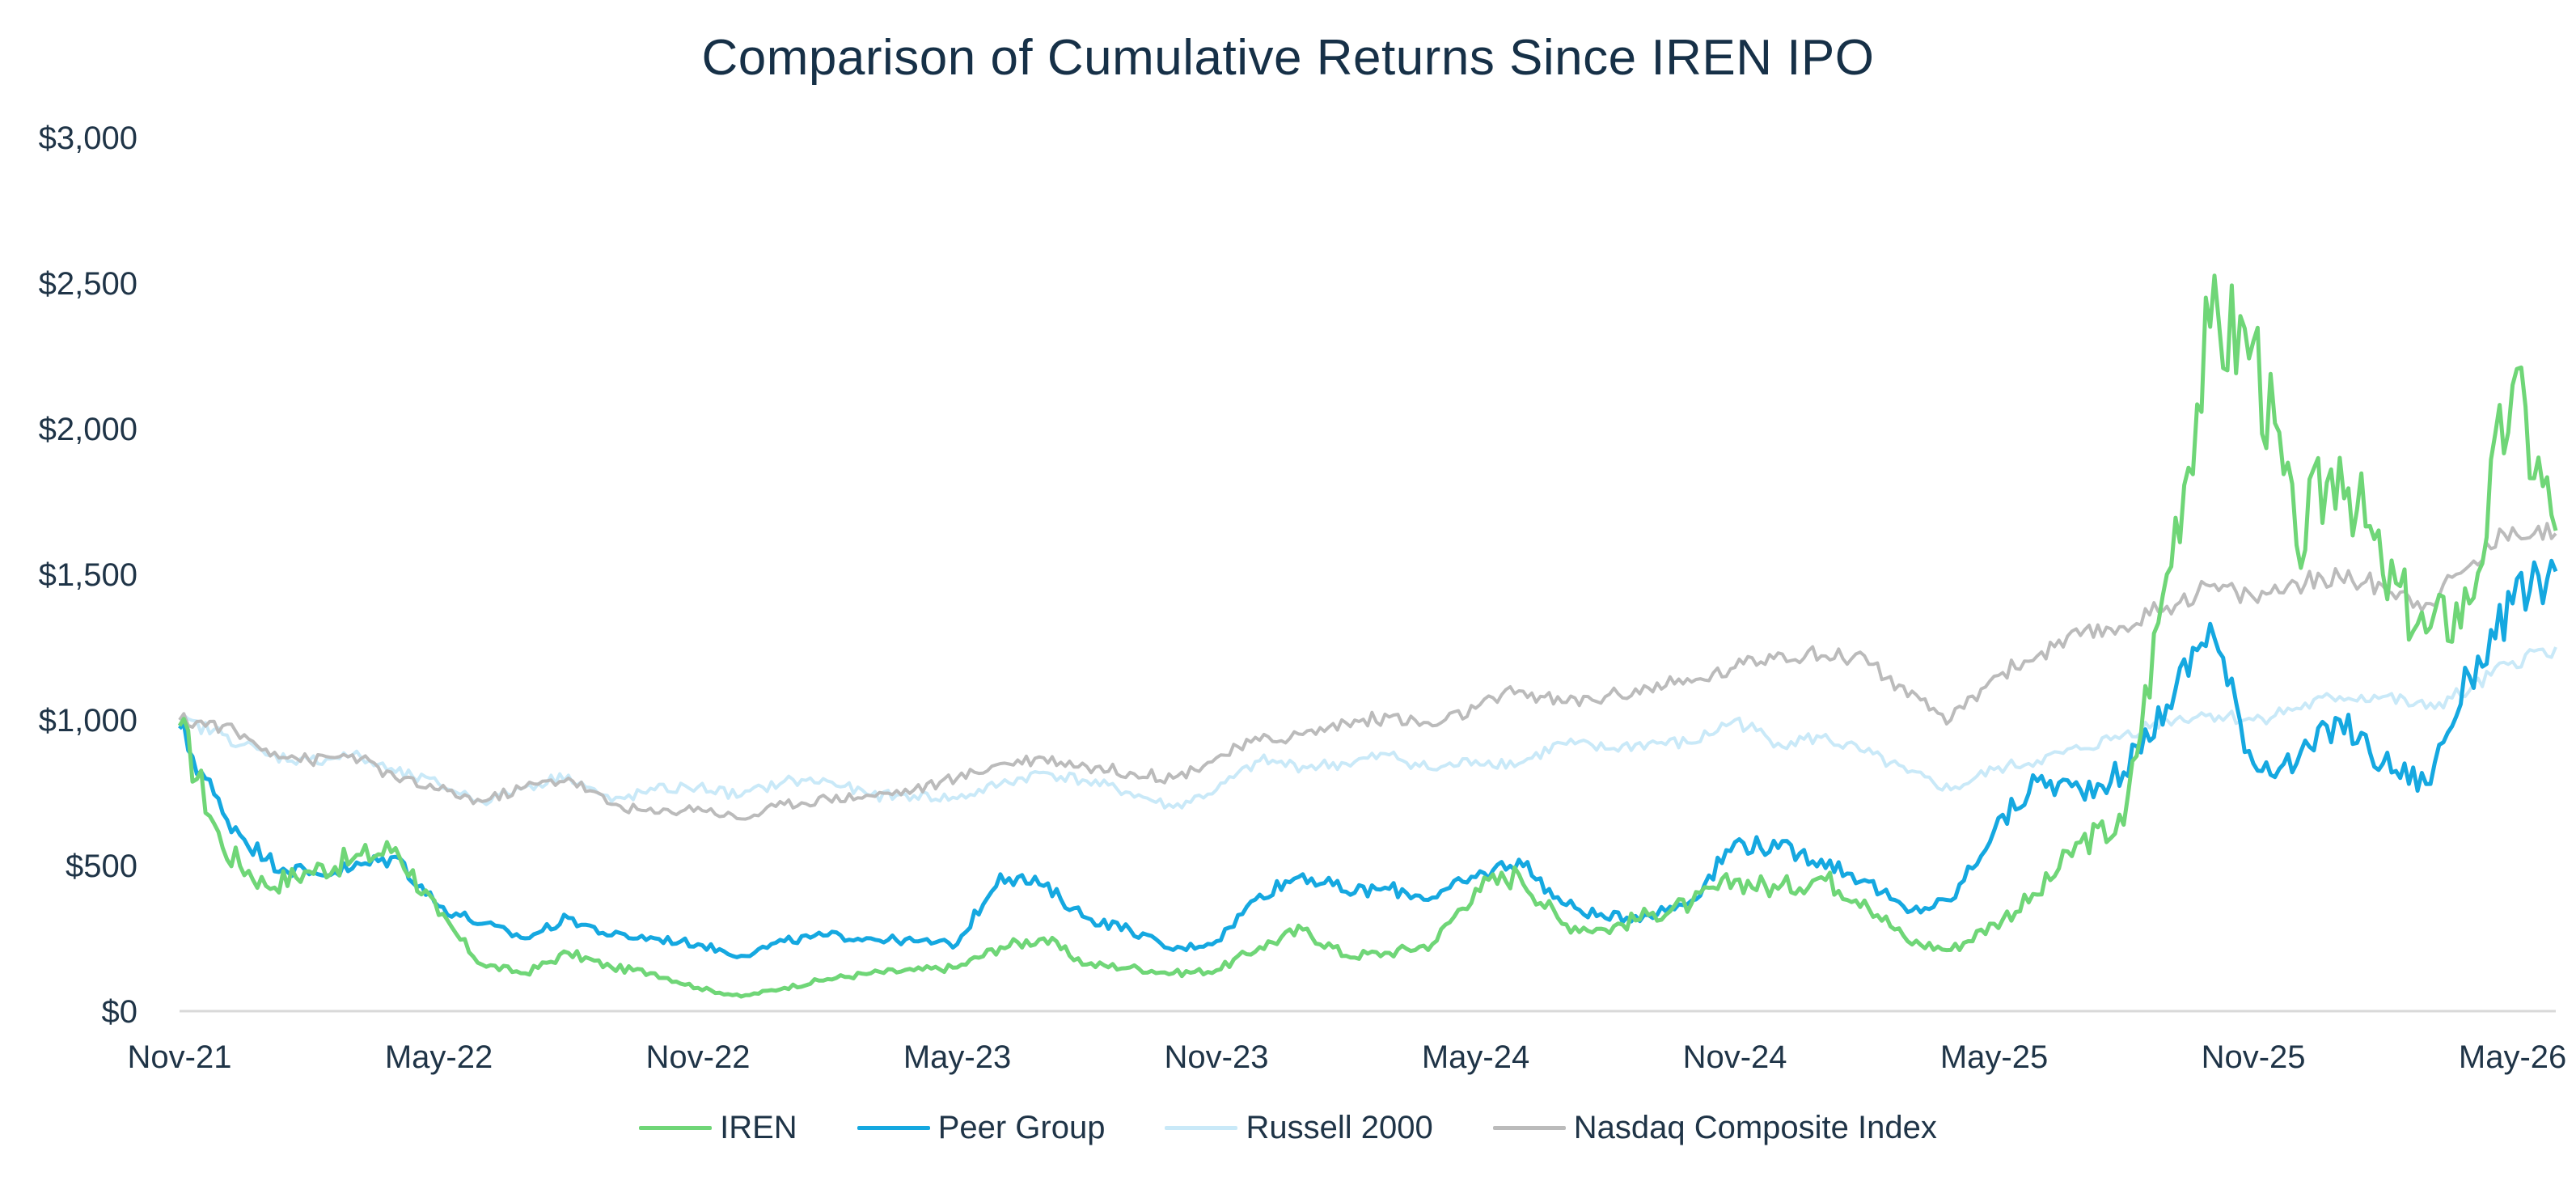 This screenshot has height=1181, width=2576. Describe the element at coordinates (957, 1057) in the screenshot. I see `x-tick-label: May-23` at that location.